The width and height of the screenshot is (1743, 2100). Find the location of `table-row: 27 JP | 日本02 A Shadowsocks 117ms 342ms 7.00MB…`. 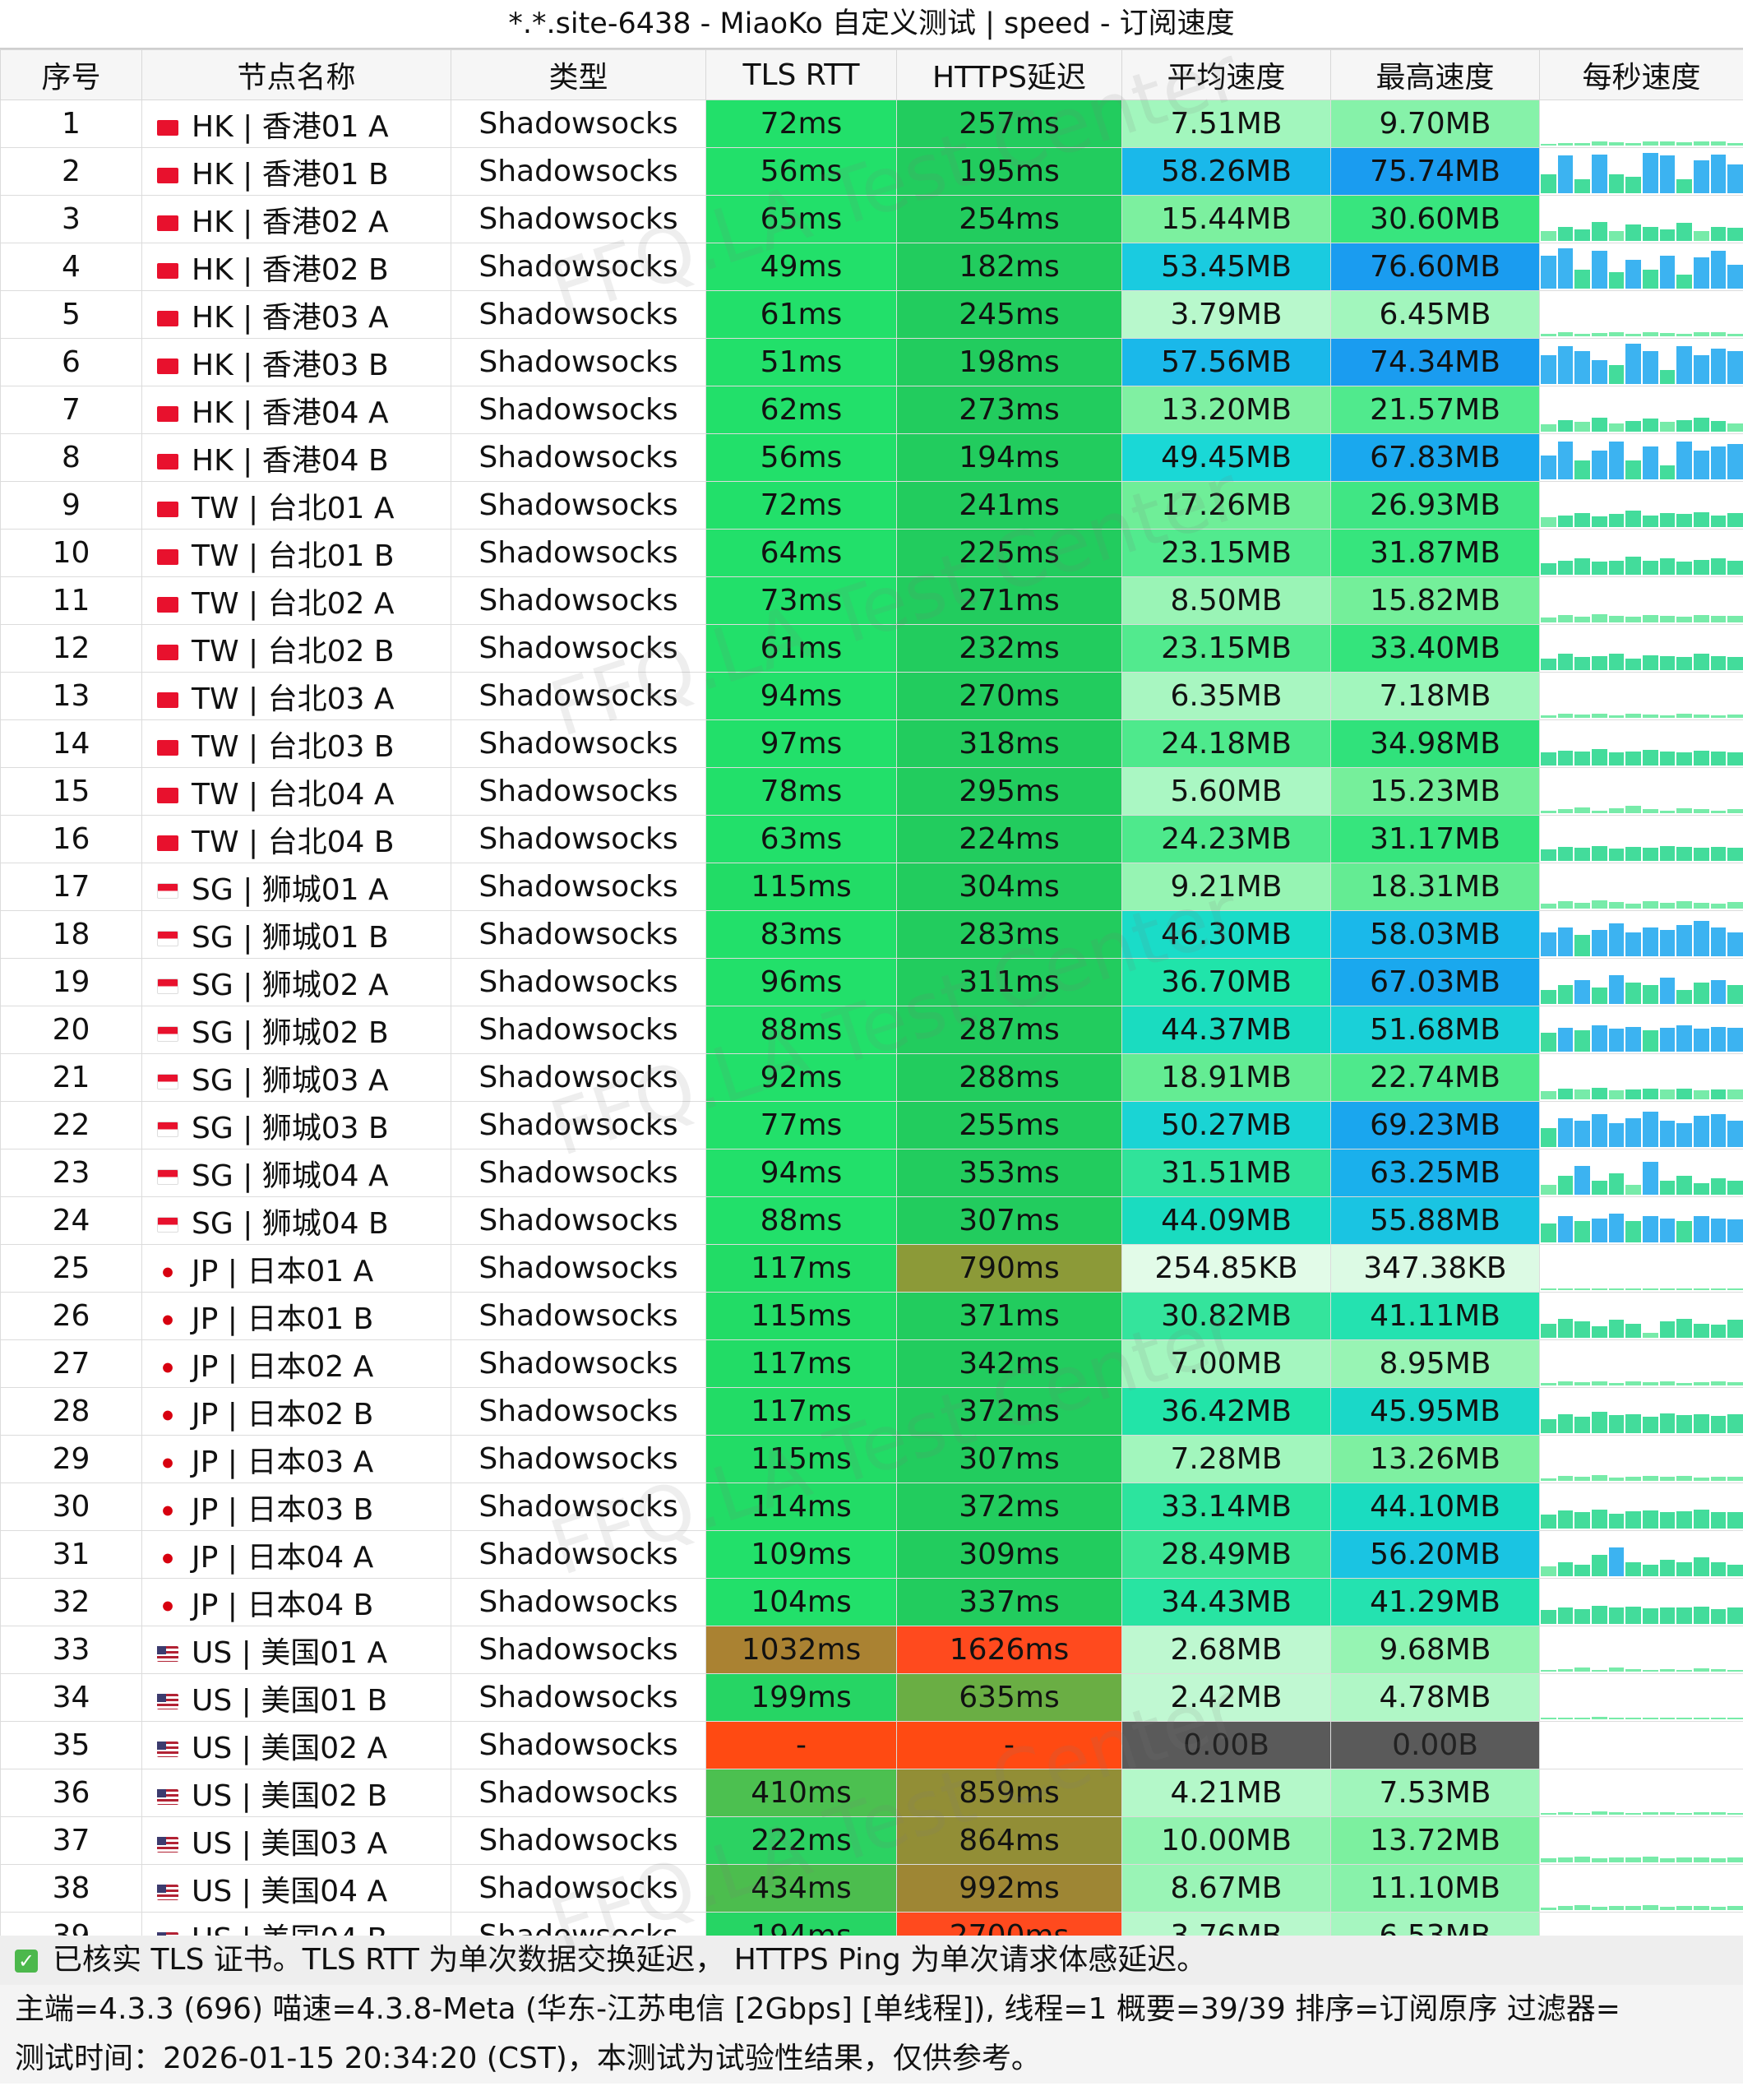

table-row: 27 JP | 日本02 A Shadowsocks 117ms 342ms 7.00MB… is located at coordinates (871, 1363).